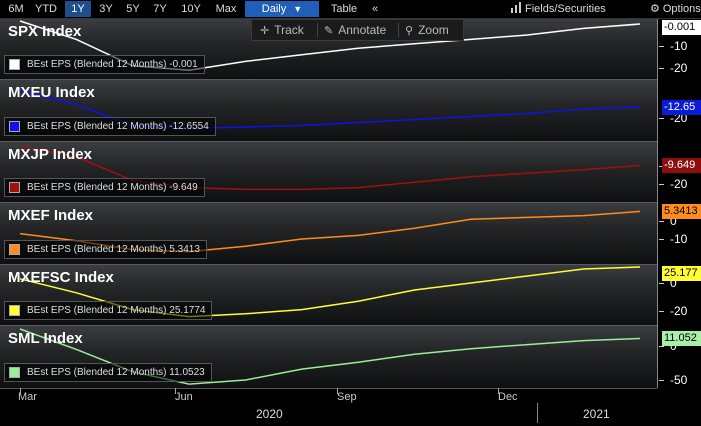 The image size is (701, 426). I want to click on x-year-label-2020: 2020, so click(269, 414).